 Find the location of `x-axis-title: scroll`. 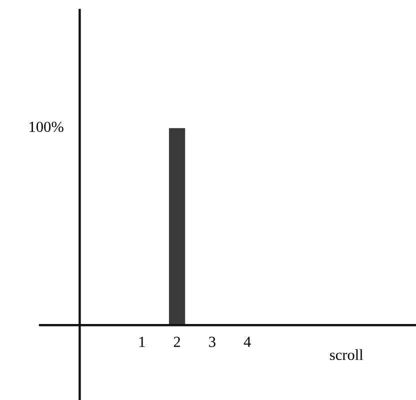

x-axis-title: scroll is located at coordinates (347, 354).